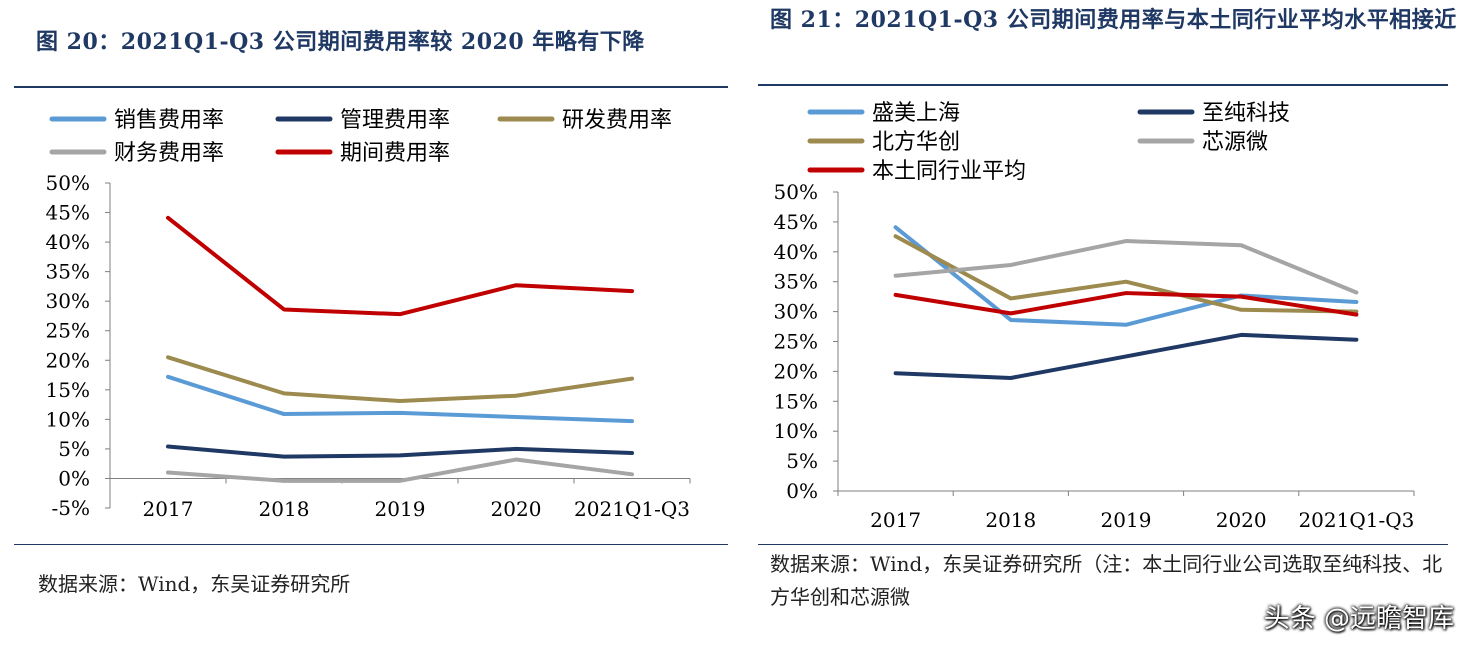 The image size is (1472, 653). I want to click on legend-label: 至纯科技, so click(1246, 113).